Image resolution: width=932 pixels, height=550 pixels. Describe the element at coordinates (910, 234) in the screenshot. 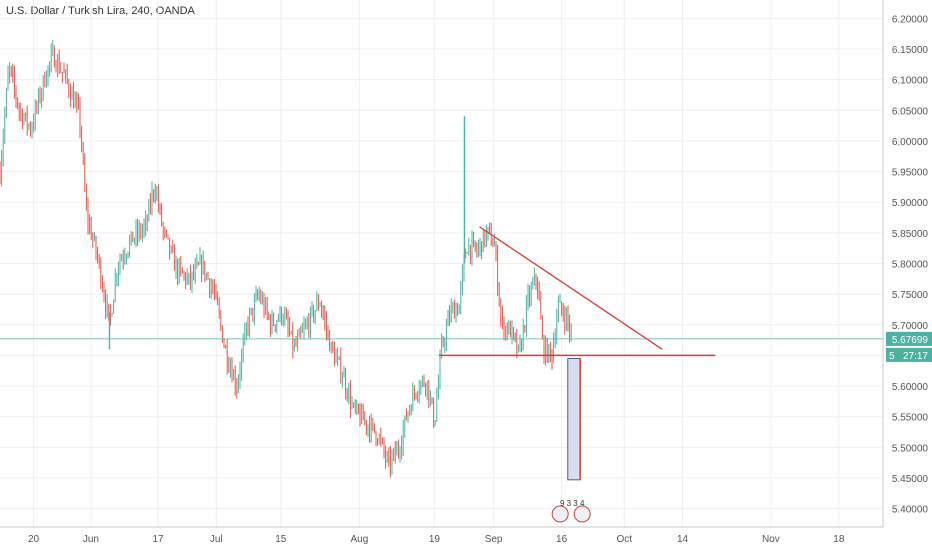

I see `y-tick-label: 5.85000` at that location.